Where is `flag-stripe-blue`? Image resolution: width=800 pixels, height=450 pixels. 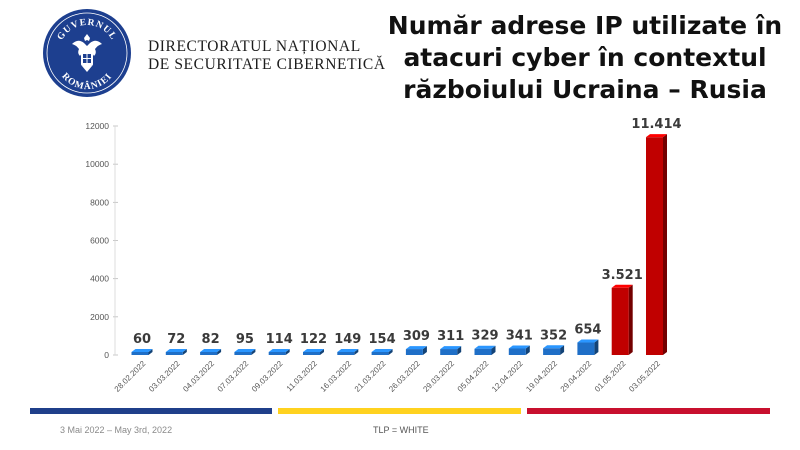
flag-stripe-blue is located at coordinates (151, 411).